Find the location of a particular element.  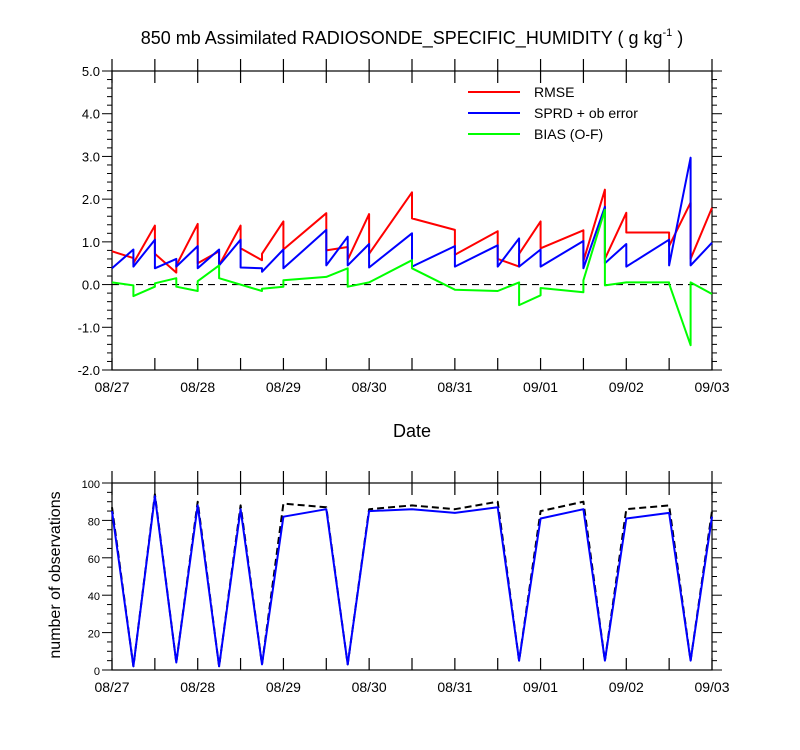

legend-label: BIAS (O-F) is located at coordinates (568, 134).